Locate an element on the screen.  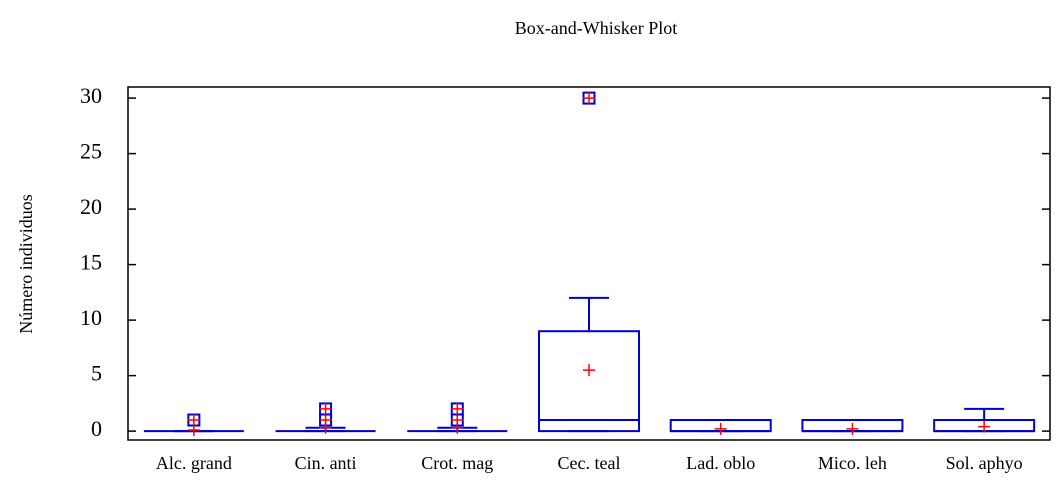
x-tick-label: Lad. oblo is located at coordinates (720, 463).